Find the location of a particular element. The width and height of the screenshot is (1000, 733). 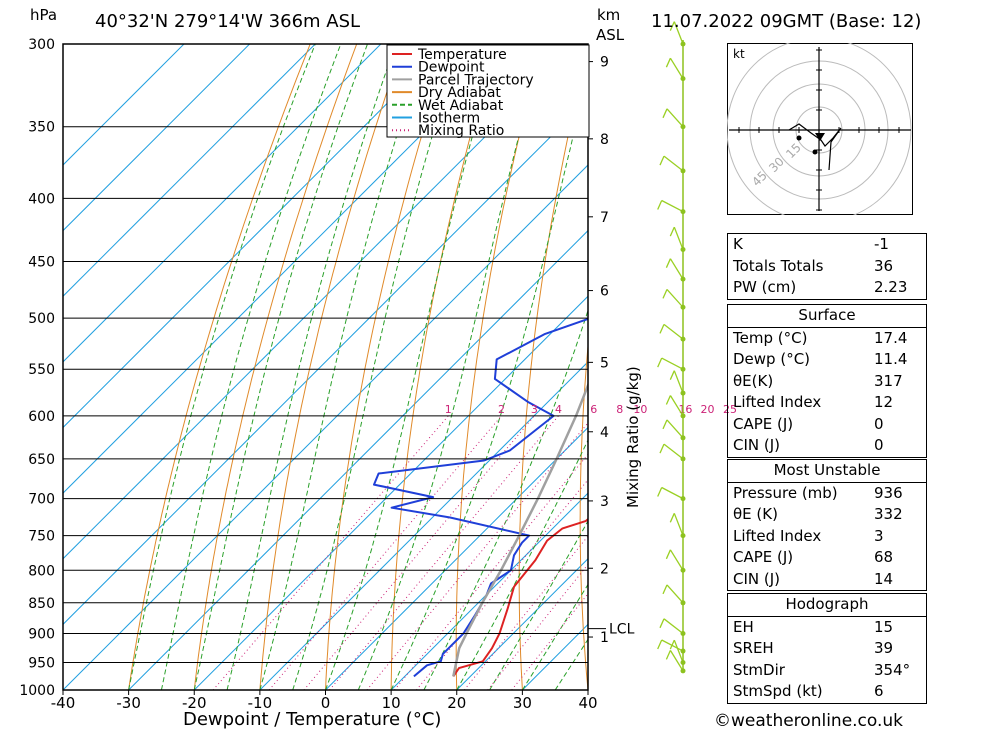

km-tick-label: 8 is located at coordinates (604, 140).